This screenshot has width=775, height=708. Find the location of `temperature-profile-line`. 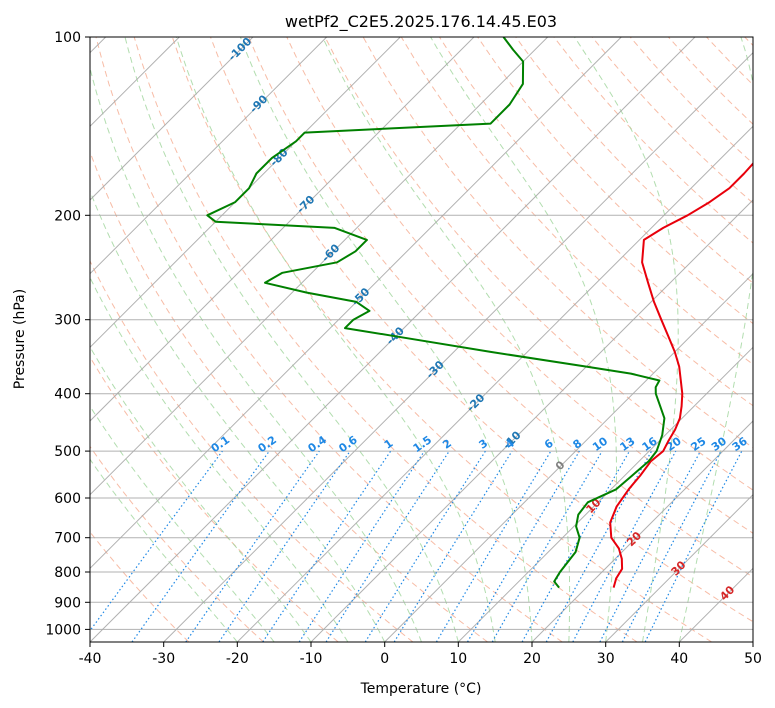

temperature-profile-line is located at coordinates (681, 375).